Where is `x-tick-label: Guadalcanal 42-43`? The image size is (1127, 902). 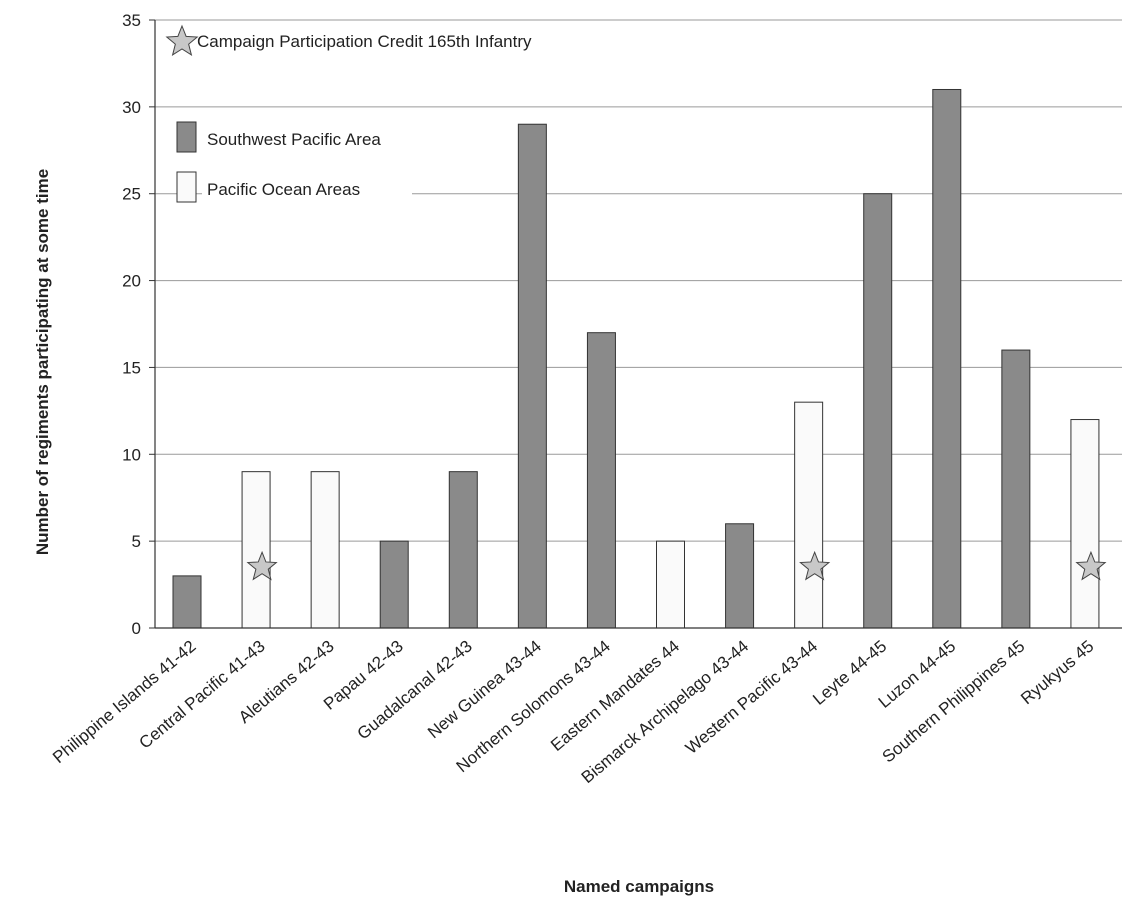 x-tick-label: Guadalcanal 42-43 is located at coordinates (415, 690).